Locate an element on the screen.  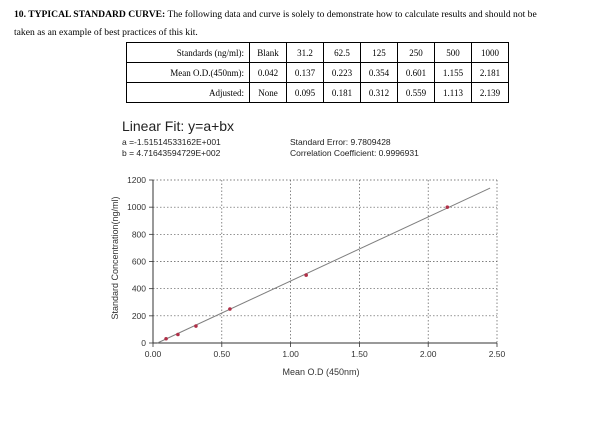
fit-coefficient-b: b = 4.71643594729E+002 is located at coordinates (171, 153).